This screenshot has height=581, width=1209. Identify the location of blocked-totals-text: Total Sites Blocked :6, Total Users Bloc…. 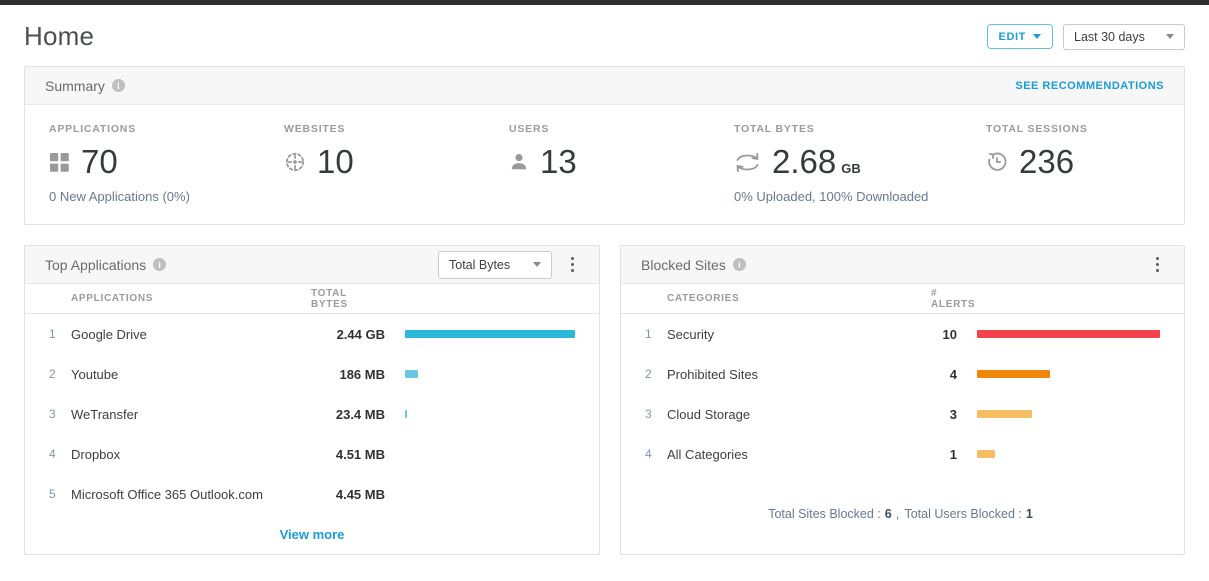
(902, 514).